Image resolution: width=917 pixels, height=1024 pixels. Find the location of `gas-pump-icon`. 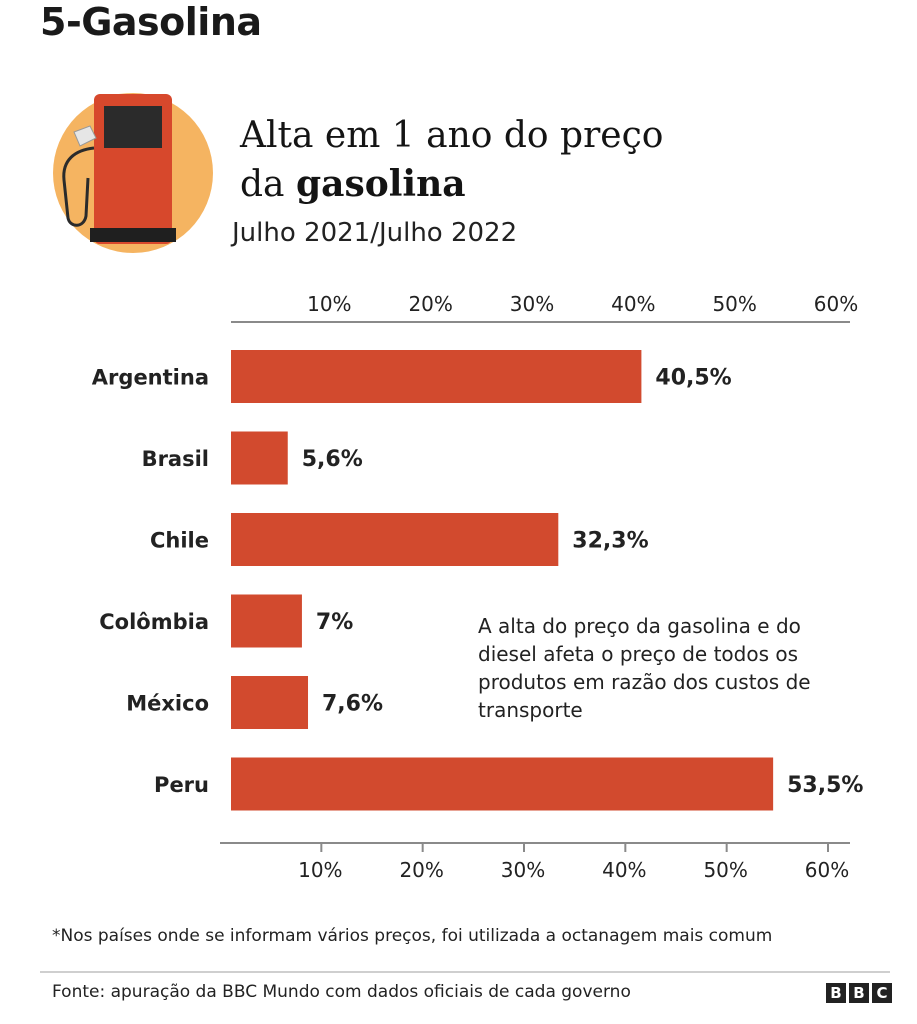

gas-pump-icon is located at coordinates (133, 173).